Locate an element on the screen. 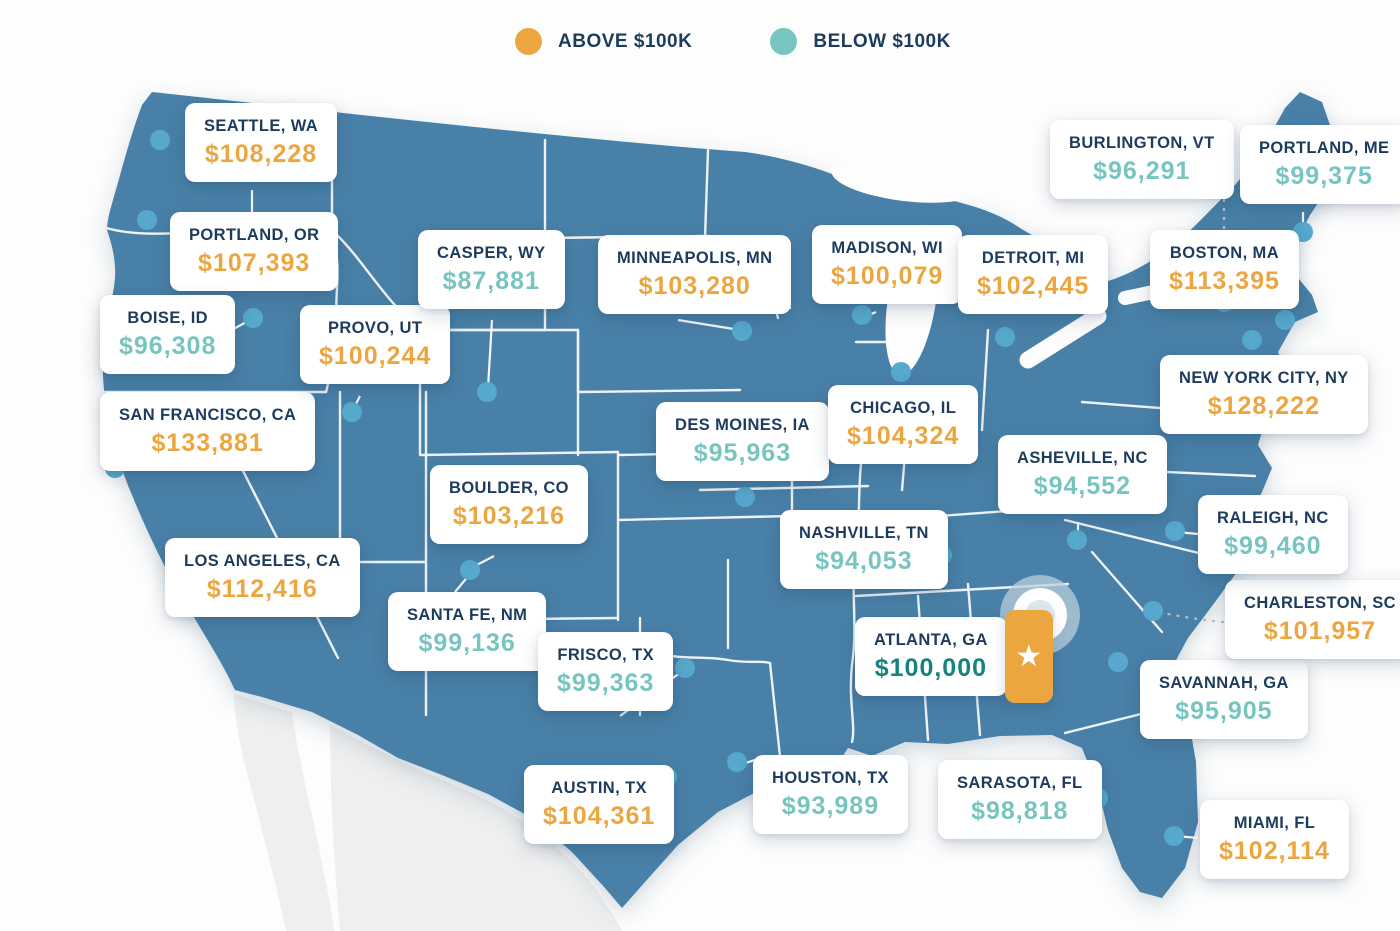  dot-chicago is located at coordinates (901, 372).